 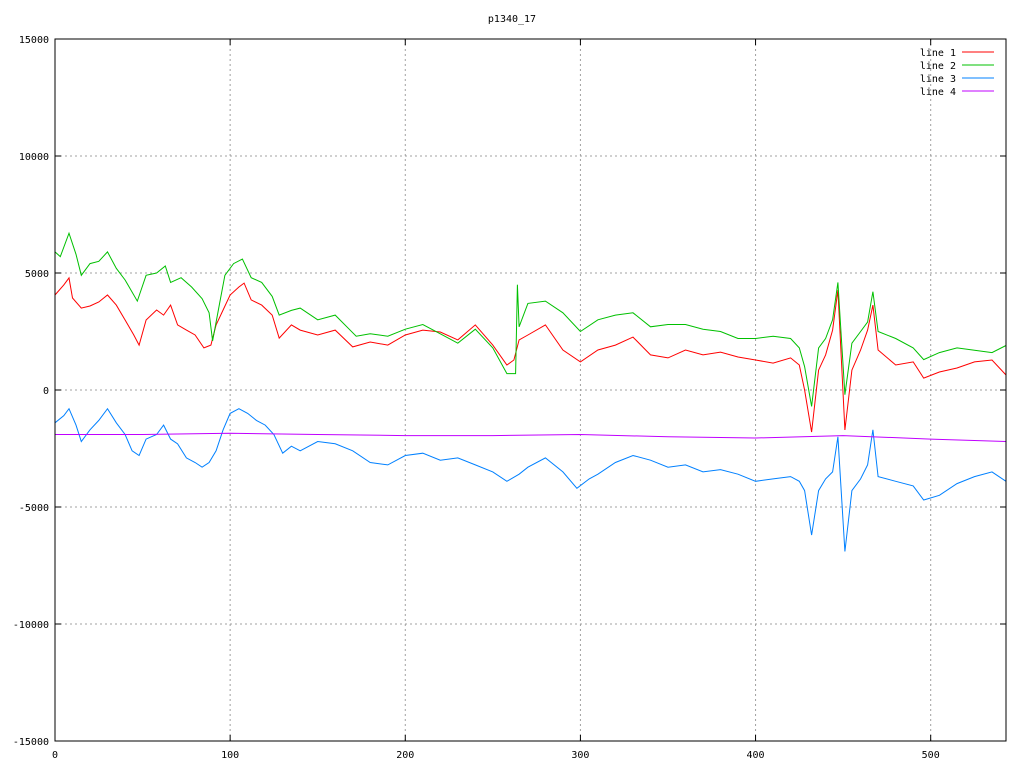 I want to click on y-tick-label: -15000, so click(x=31, y=742).